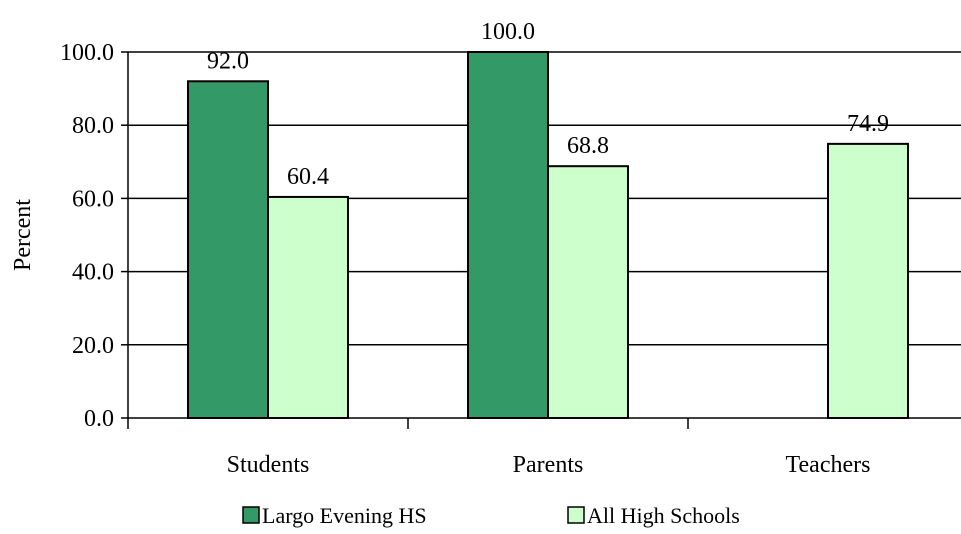 Image resolution: width=961 pixels, height=534 pixels. I want to click on y-tick-label: 100.0, so click(87, 53).